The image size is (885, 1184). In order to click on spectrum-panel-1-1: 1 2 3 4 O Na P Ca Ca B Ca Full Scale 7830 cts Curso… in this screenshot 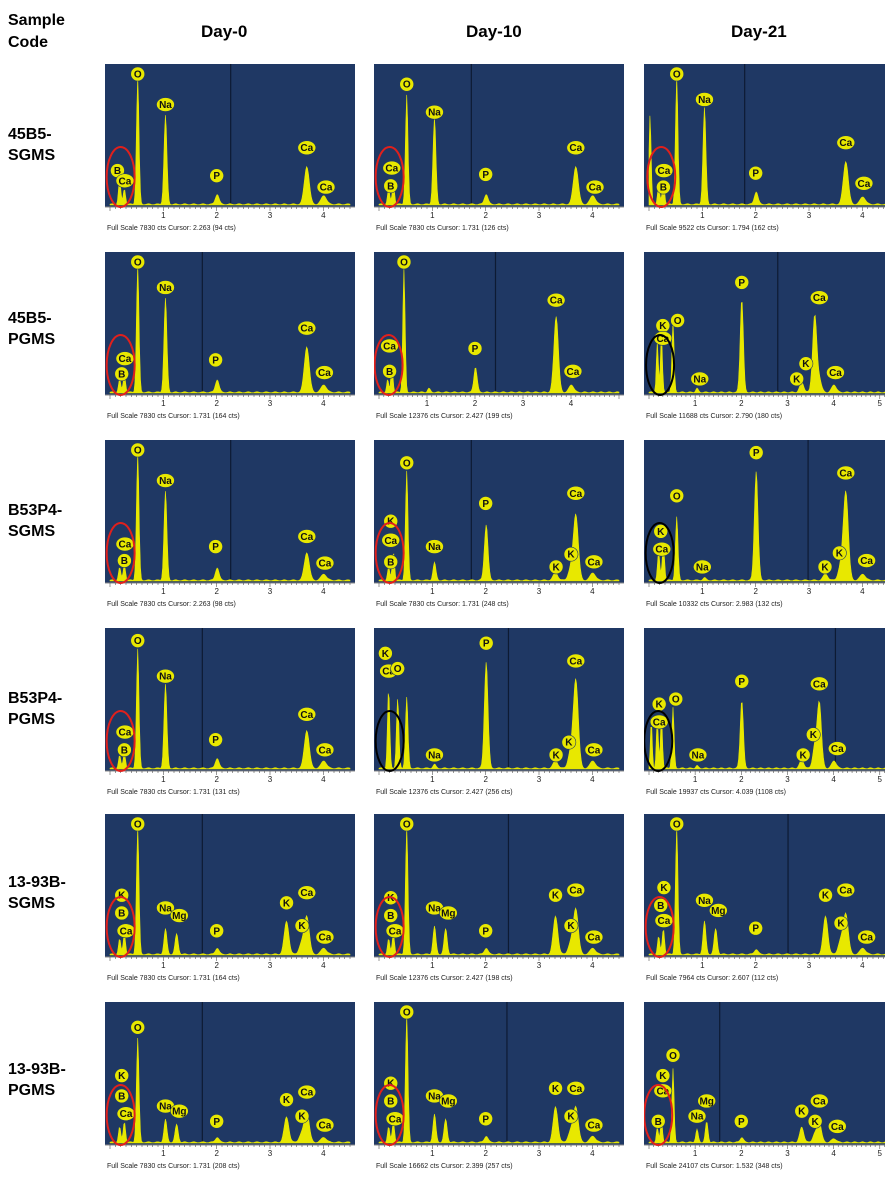, I will do `click(230, 148)`.